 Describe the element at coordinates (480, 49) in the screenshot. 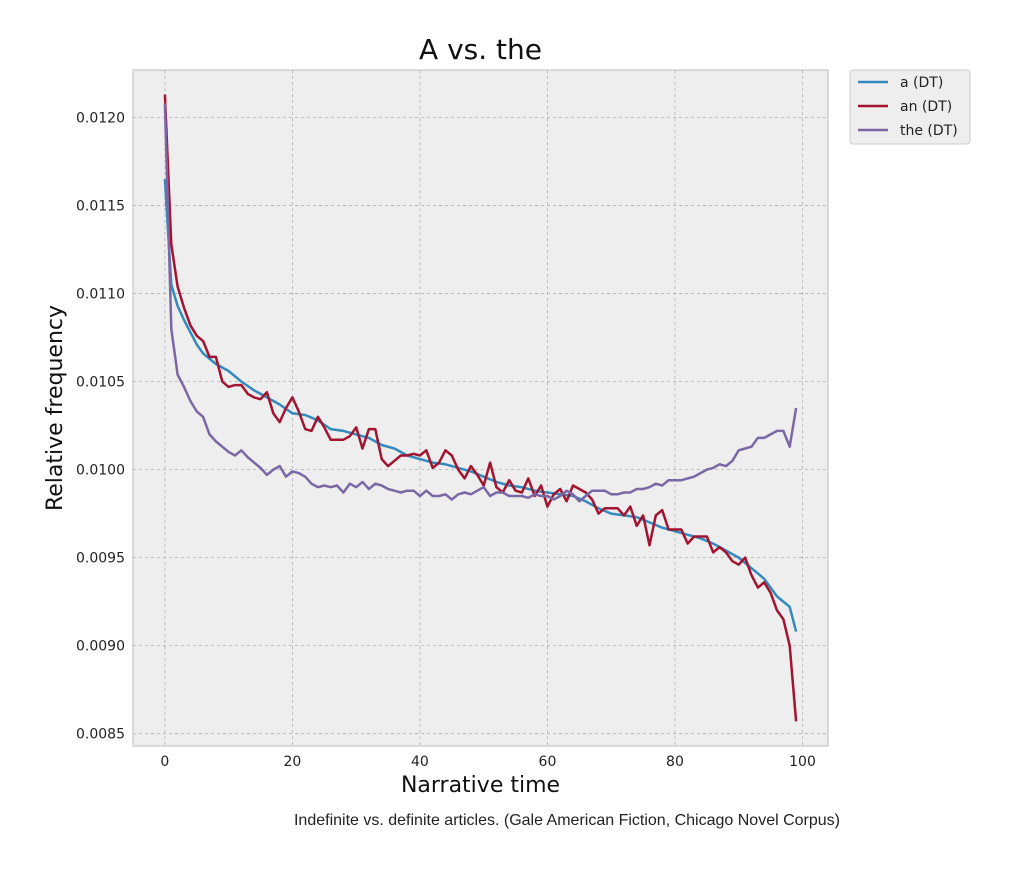

I see `chart-title: A vs. the` at that location.